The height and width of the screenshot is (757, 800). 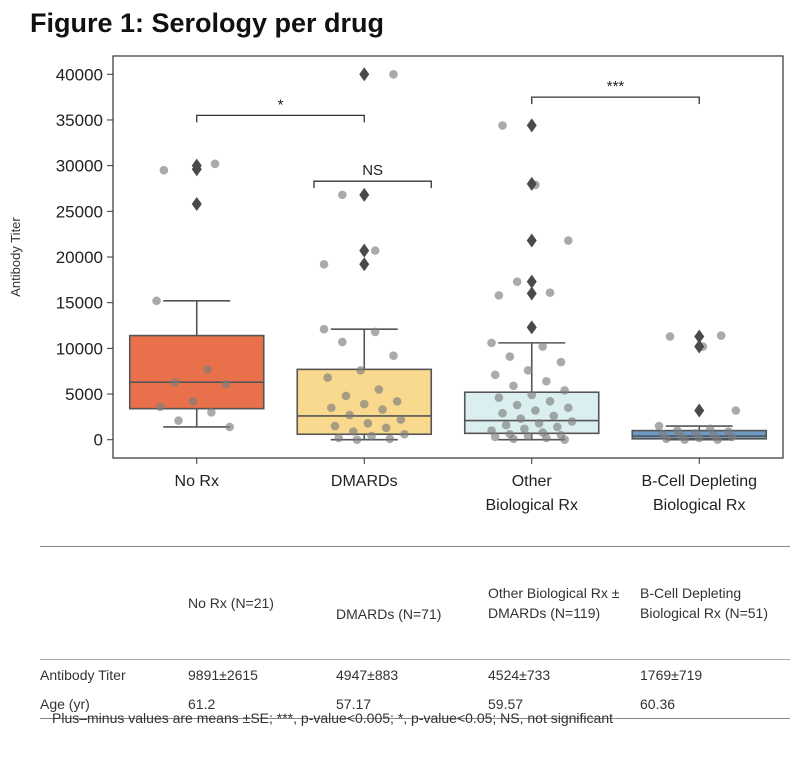 What do you see at coordinates (79, 120) in the screenshot?
I see `y-tick-label: 35000` at bounding box center [79, 120].